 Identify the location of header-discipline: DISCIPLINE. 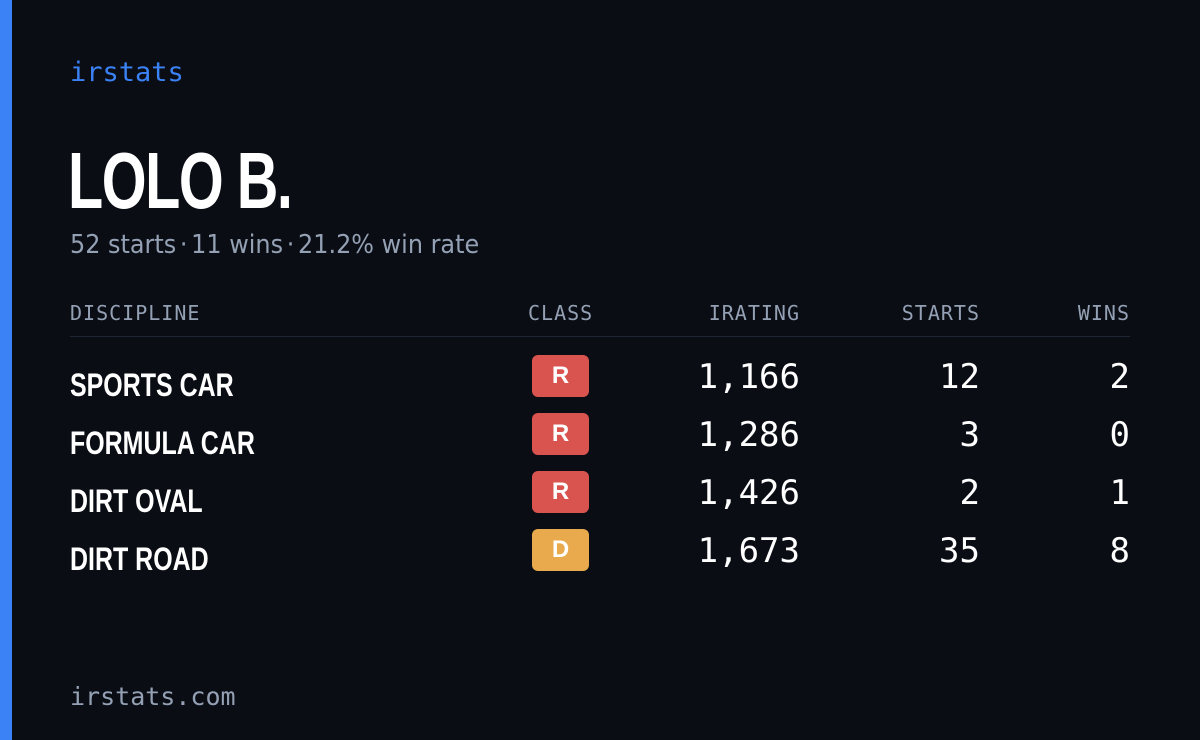
(135, 313).